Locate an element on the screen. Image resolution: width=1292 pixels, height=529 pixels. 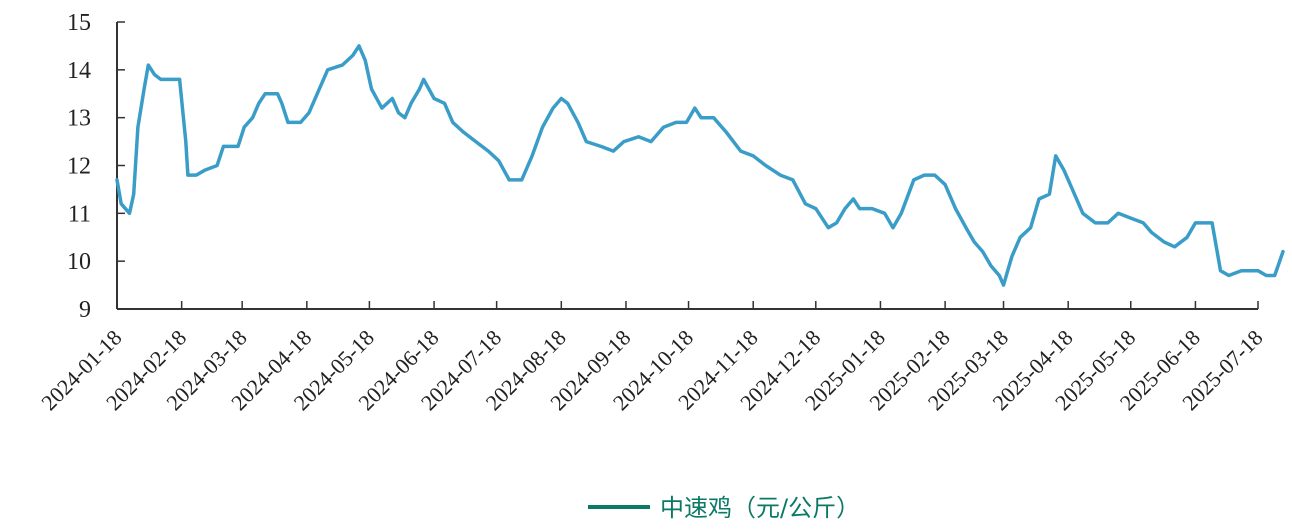
y-tick-label: 9 is located at coordinates (85, 310).